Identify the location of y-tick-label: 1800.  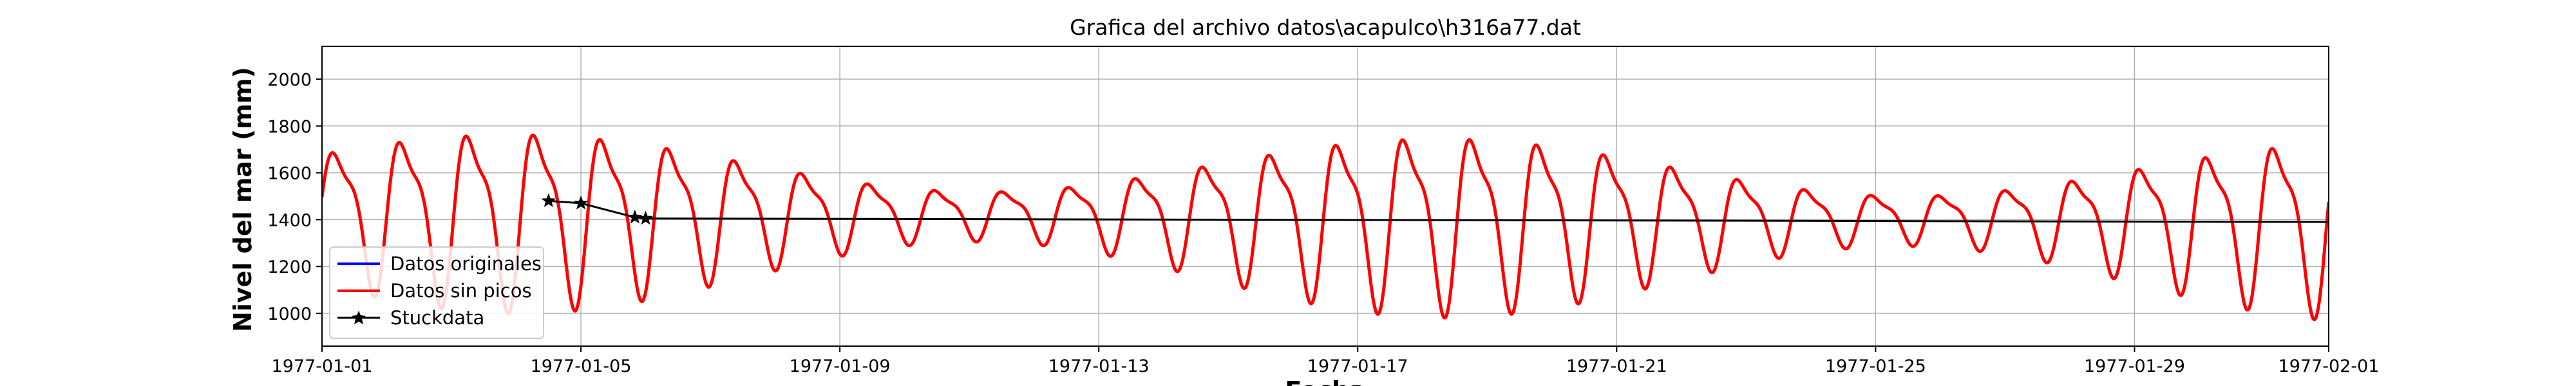
(289, 127).